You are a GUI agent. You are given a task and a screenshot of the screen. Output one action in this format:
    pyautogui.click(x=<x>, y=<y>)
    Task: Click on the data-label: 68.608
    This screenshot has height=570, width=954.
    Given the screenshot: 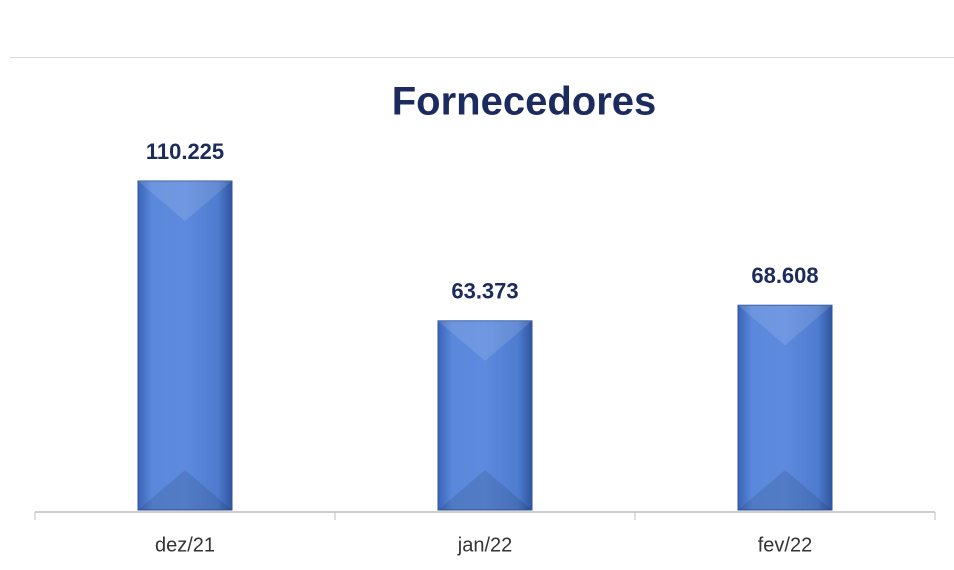 What is the action you would take?
    pyautogui.click(x=784, y=275)
    